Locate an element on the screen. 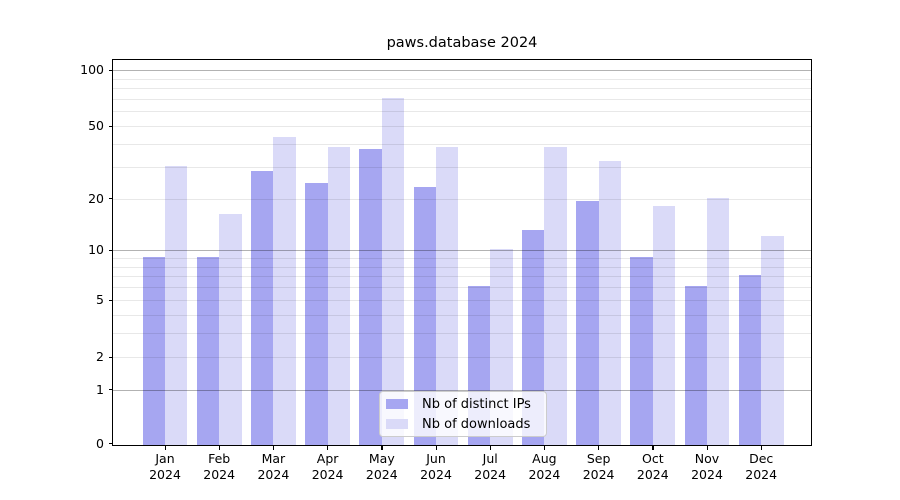  x-tick-label: Apr 2024 is located at coordinates (328, 466).